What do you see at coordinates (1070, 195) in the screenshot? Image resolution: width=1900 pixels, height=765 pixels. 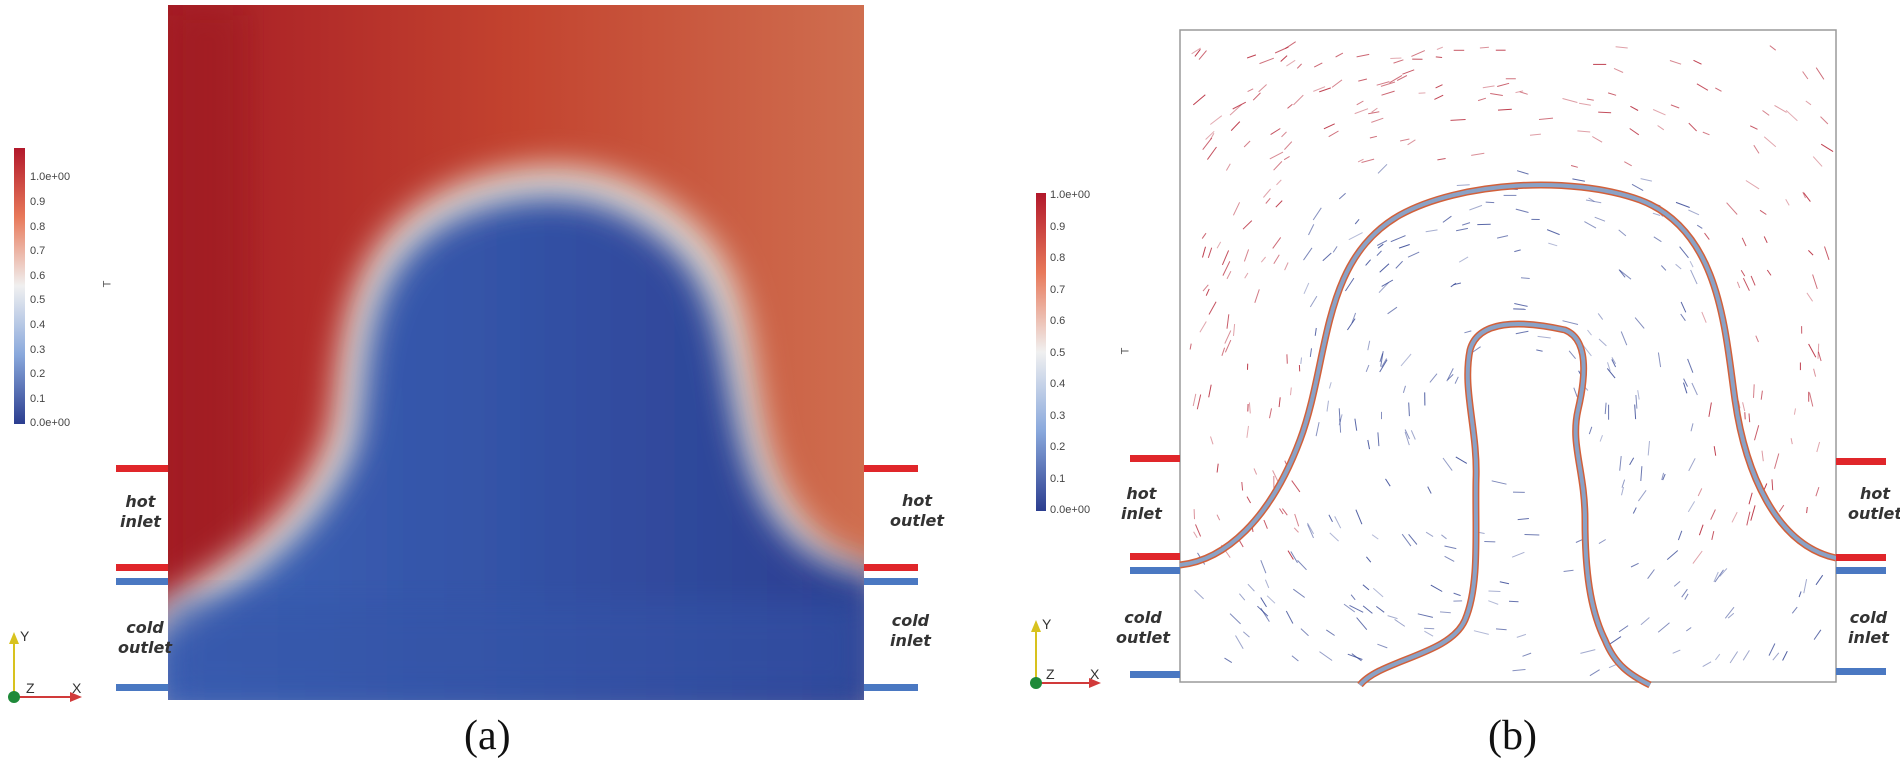 I see `colorbar-tick-label: 1.0e+00` at bounding box center [1070, 195].